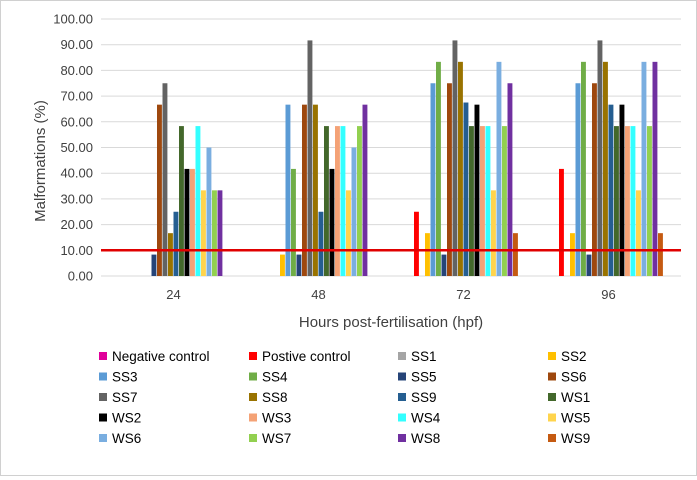 The width and height of the screenshot is (697, 480). I want to click on legend-label: SS1, so click(424, 356).